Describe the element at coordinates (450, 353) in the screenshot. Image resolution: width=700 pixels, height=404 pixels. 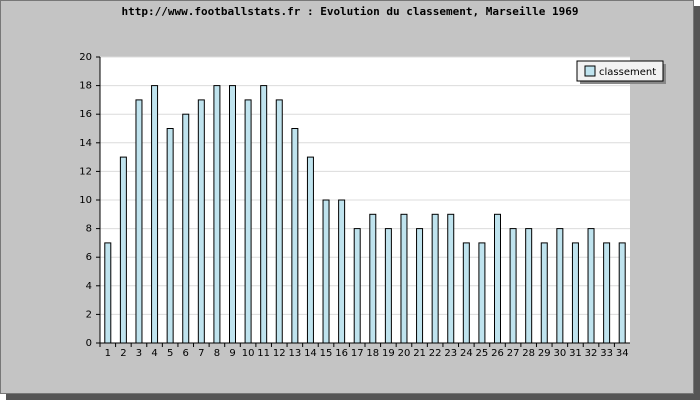
I see `x-tick-label: 23` at that location.